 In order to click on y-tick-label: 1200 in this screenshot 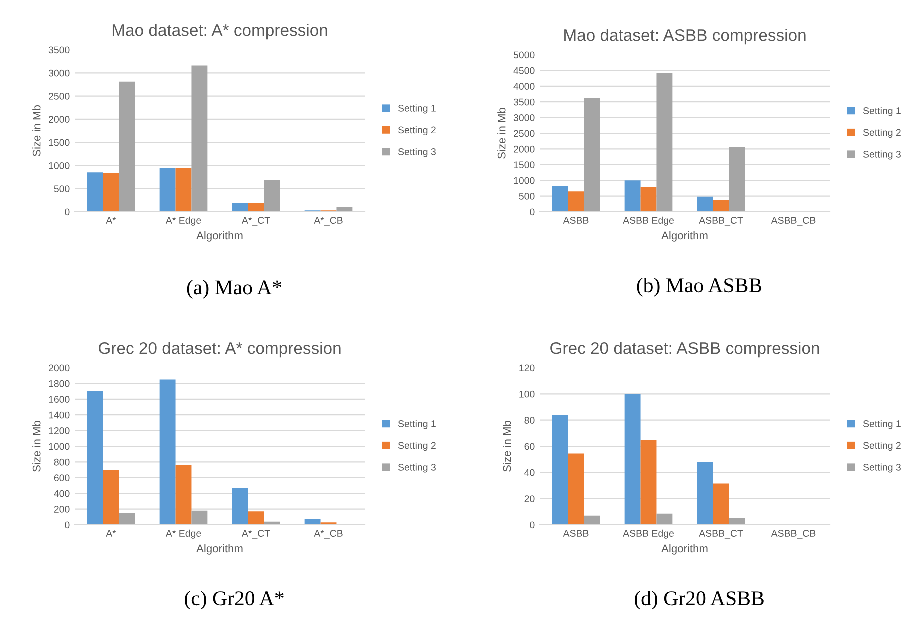, I will do `click(59, 431)`.